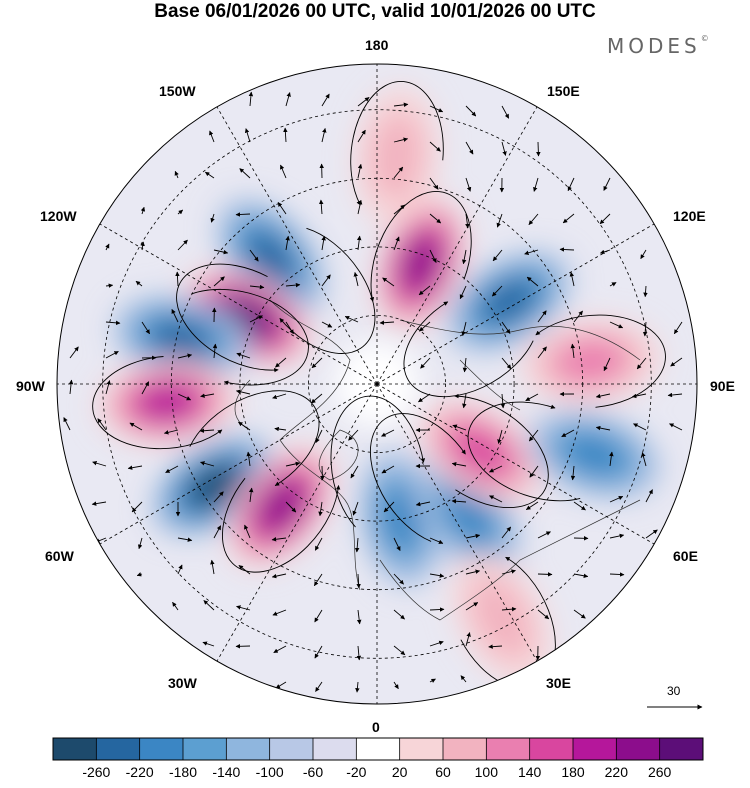 The height and width of the screenshot is (788, 750). Describe the element at coordinates (58, 216) in the screenshot. I see `lon-label-120w: 120W` at that location.